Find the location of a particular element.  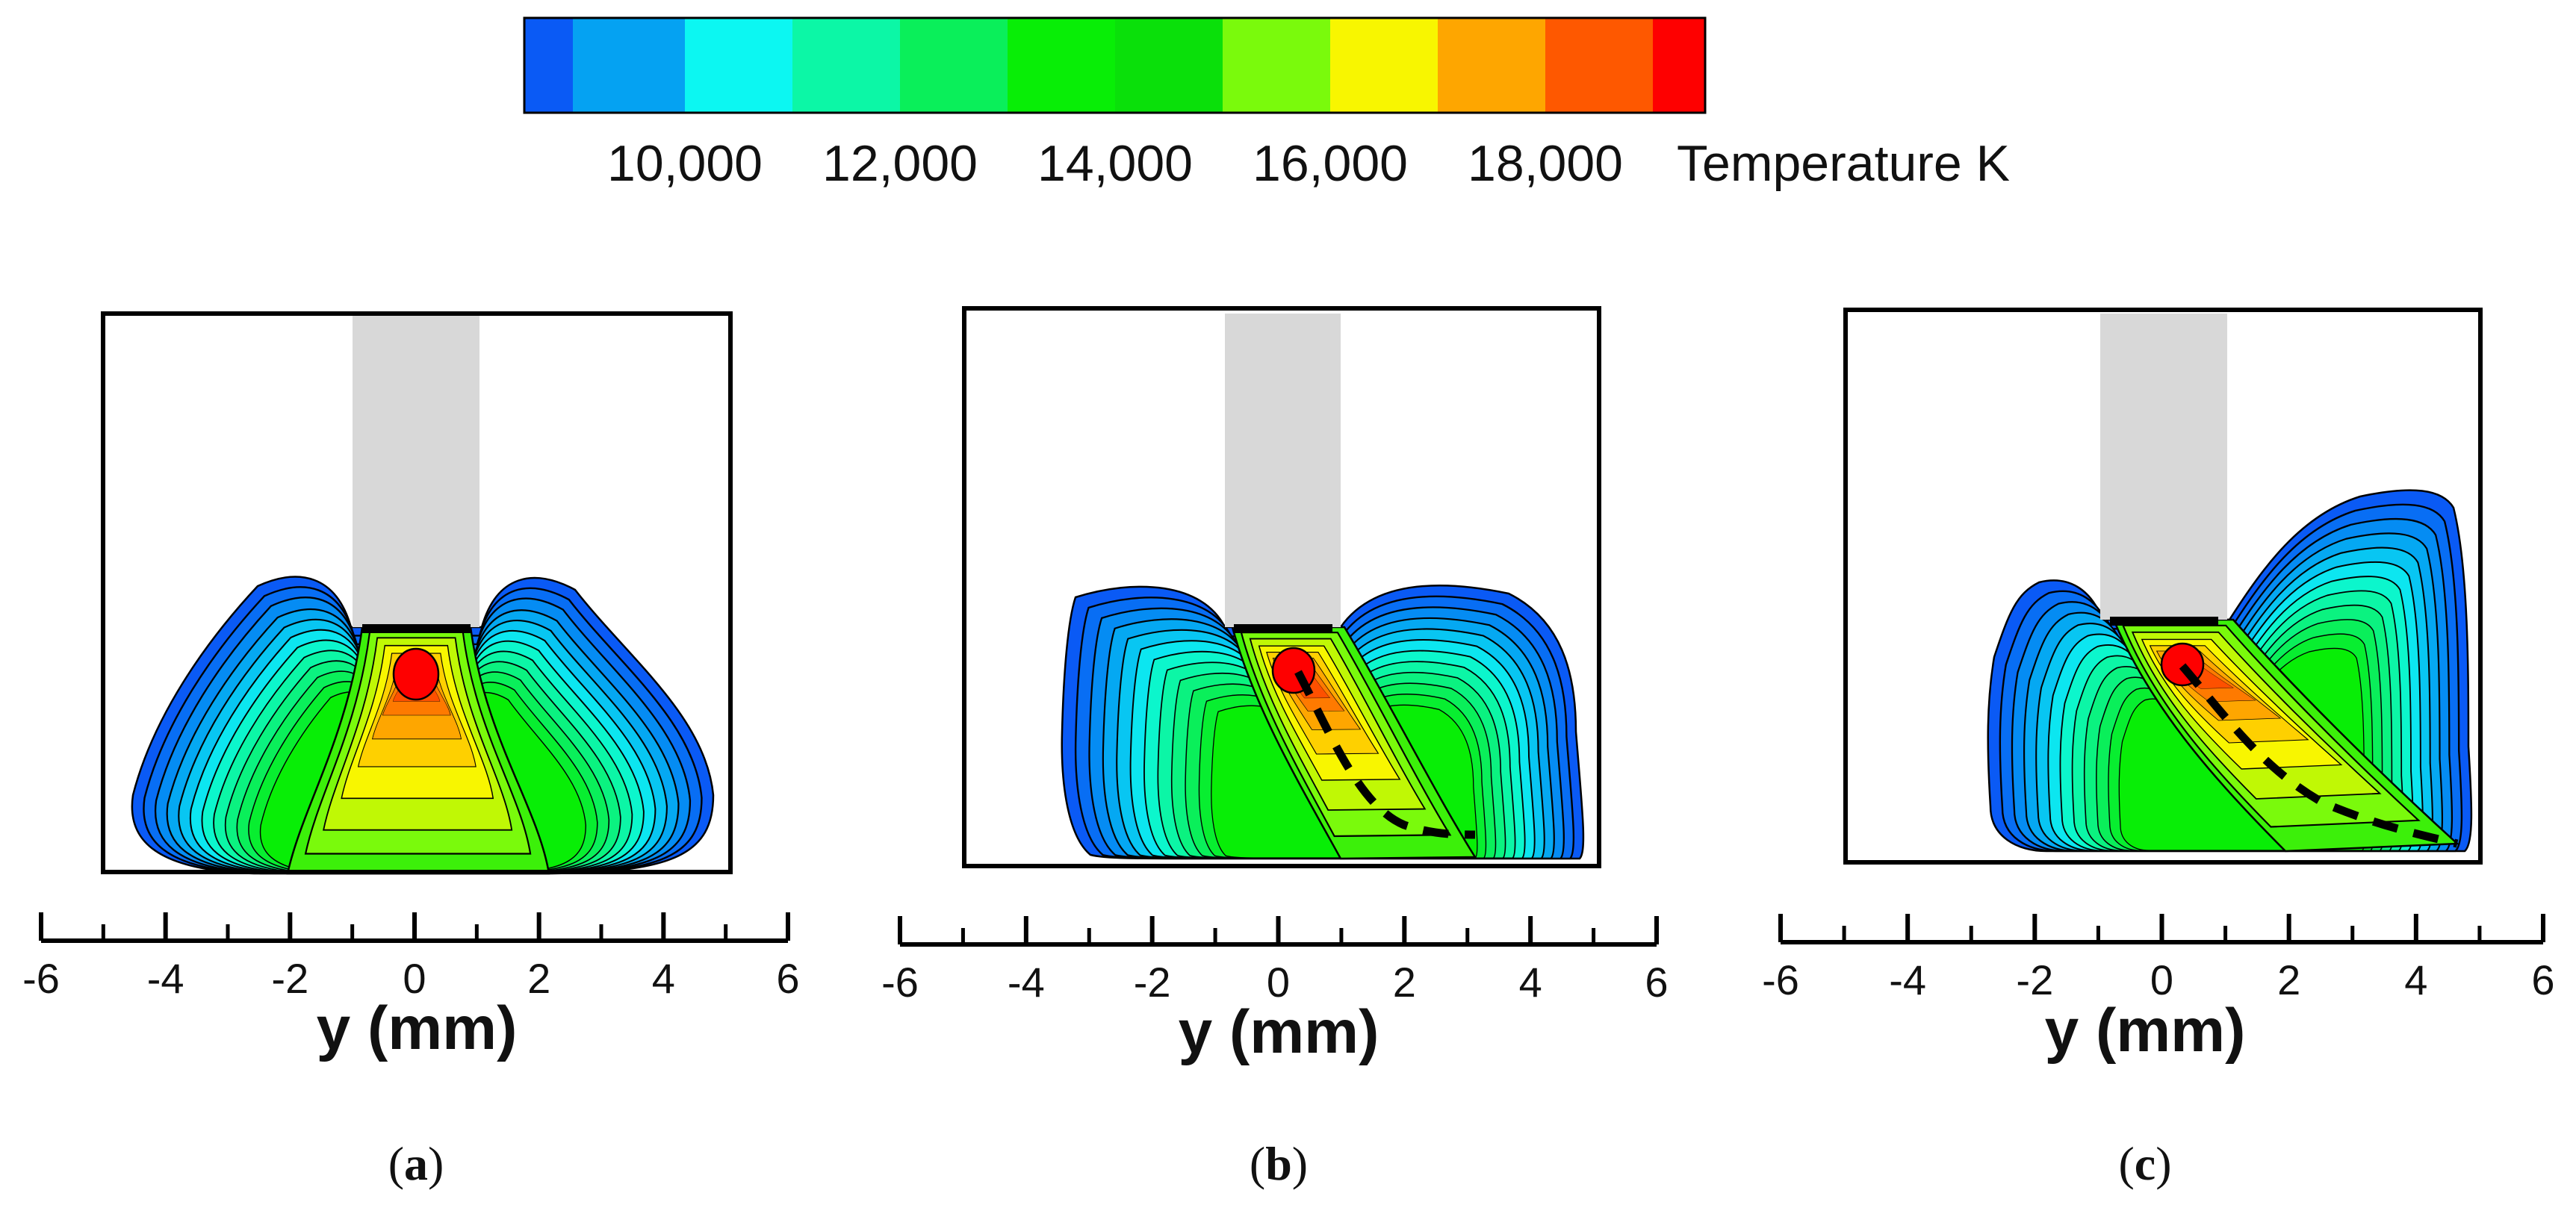

electrode-b is located at coordinates (1283, 470).